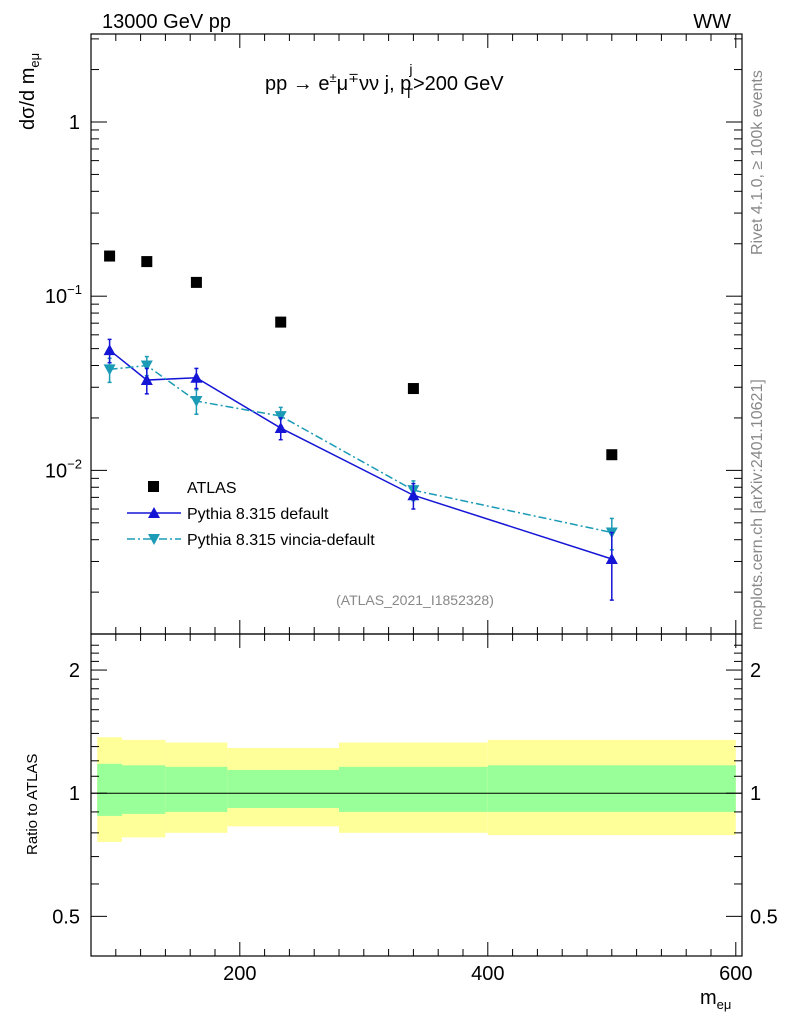 The image size is (786, 1024). I want to click on mcplots-label: mcplots.cern.ch [arXiv:2401.10621], so click(757, 504).